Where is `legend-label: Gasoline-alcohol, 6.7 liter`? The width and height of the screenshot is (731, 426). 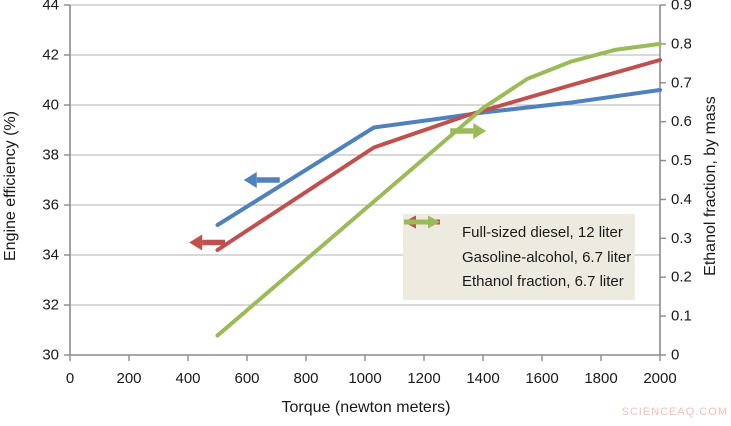 legend-label: Gasoline-alcohol, 6.7 liter is located at coordinates (547, 257).